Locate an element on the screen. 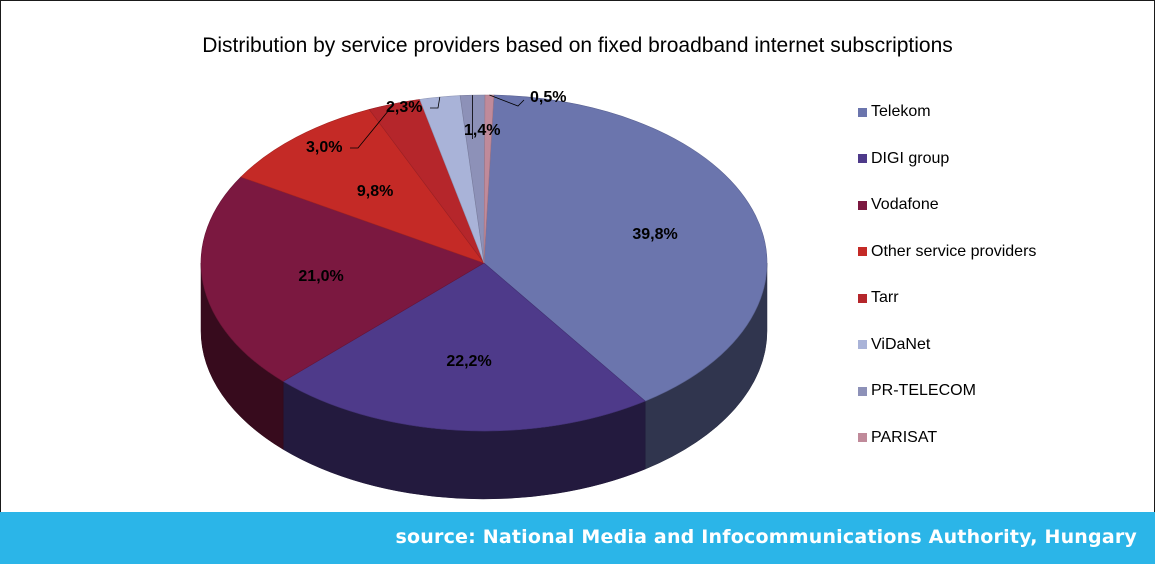  legend-swatch-tarr is located at coordinates (862, 298).